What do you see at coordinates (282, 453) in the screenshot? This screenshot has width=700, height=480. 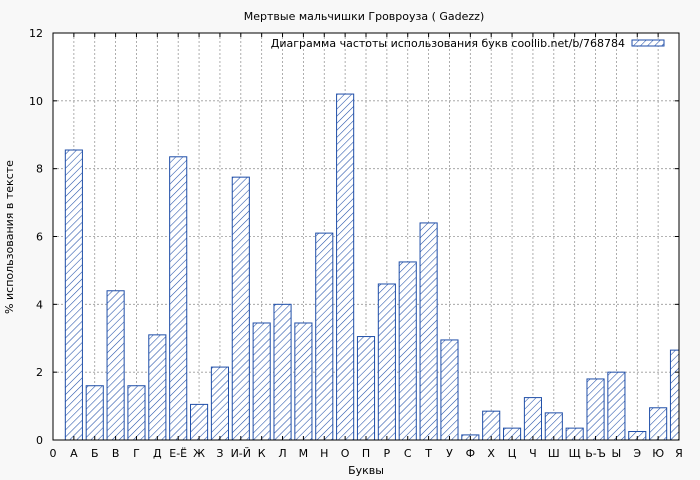 I see `x-tick-label: Л` at bounding box center [282, 453].